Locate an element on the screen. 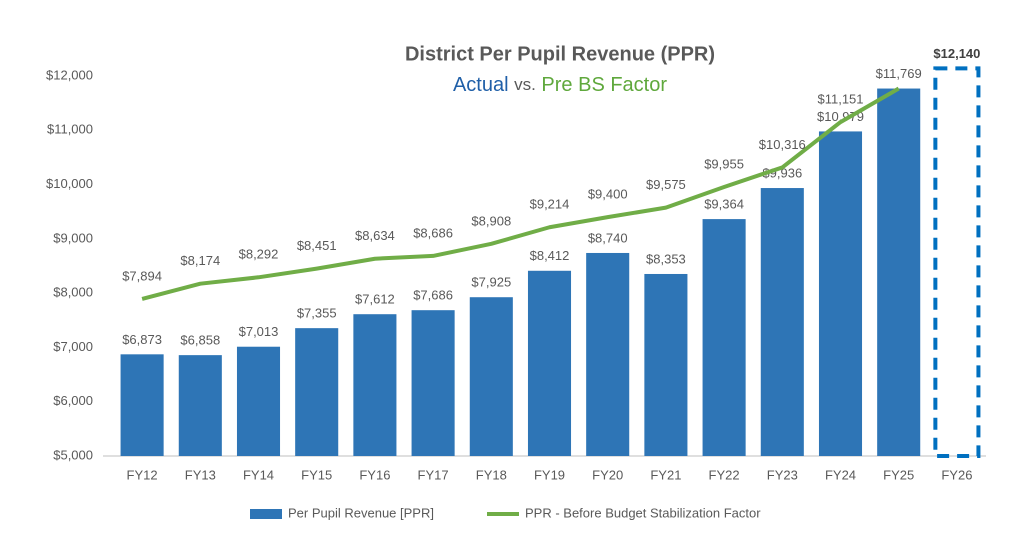  line-value-label: $8,908 is located at coordinates (491, 220).